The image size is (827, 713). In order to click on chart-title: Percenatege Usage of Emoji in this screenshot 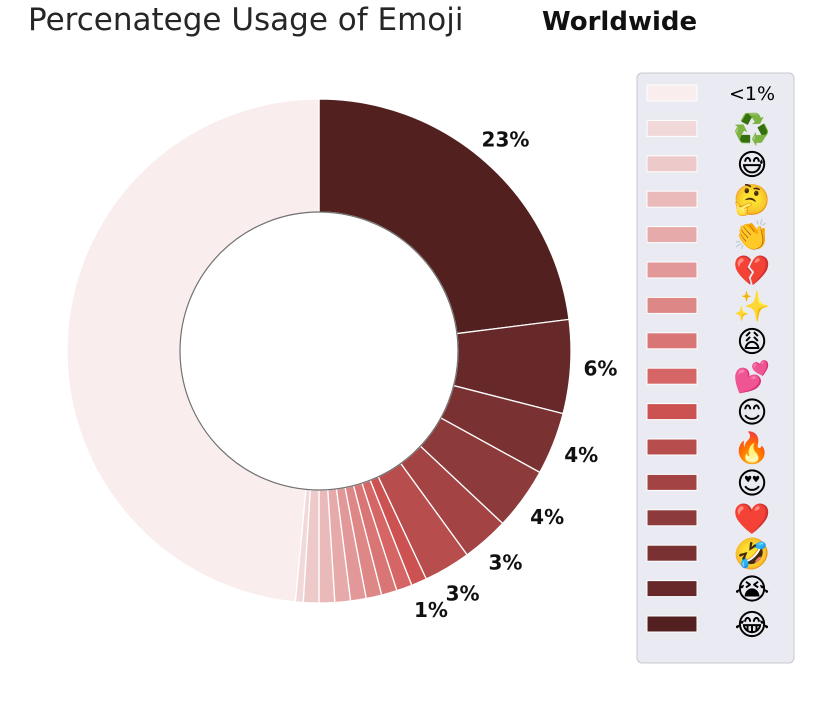, I will do `click(245, 20)`.